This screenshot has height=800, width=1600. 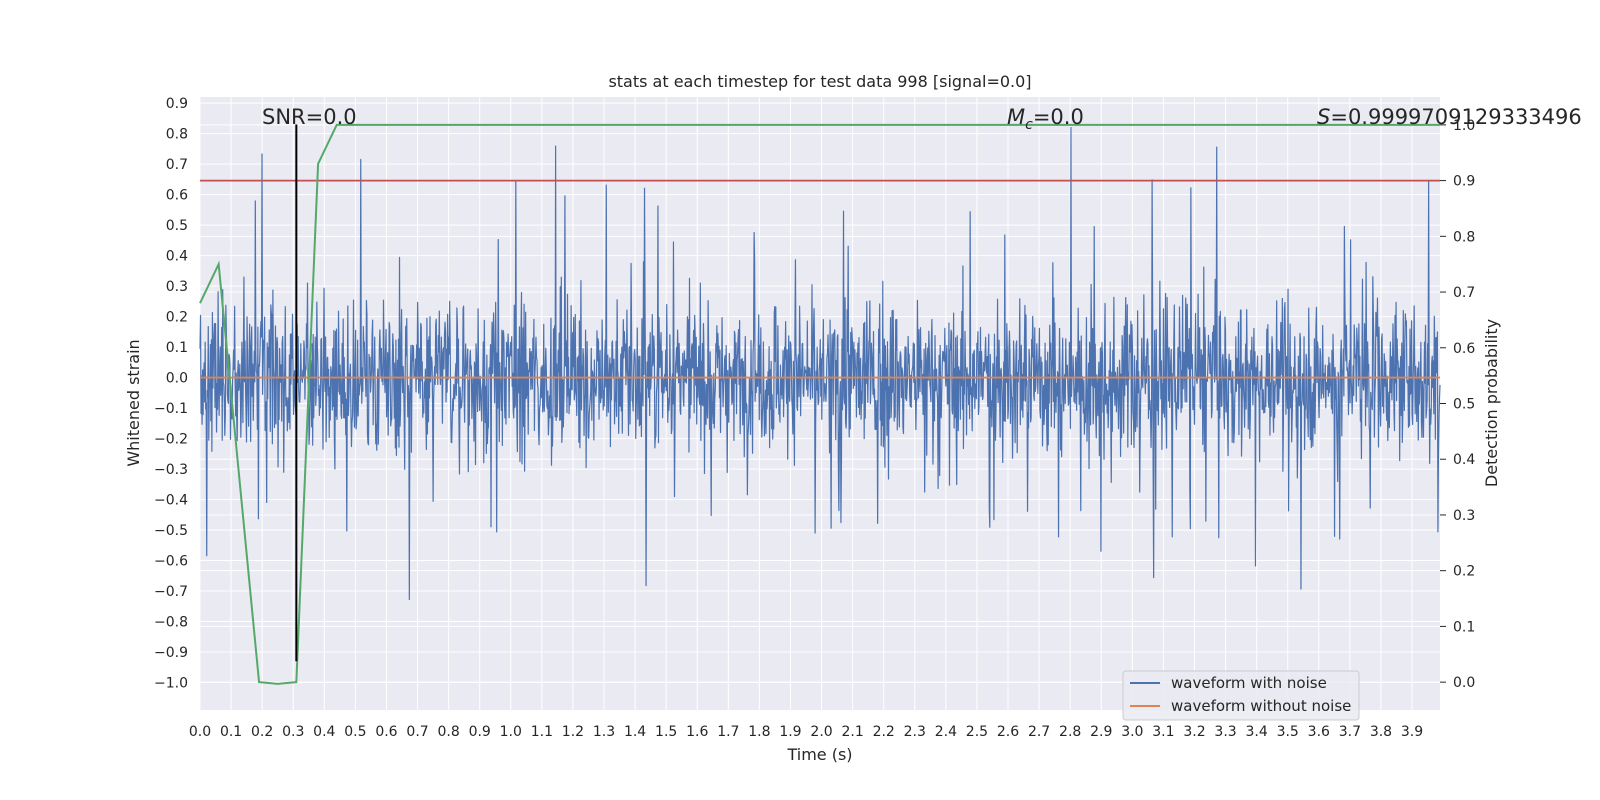 What do you see at coordinates (1464, 627) in the screenshot?
I see `y2-tick-label: 0.1` at bounding box center [1464, 627].